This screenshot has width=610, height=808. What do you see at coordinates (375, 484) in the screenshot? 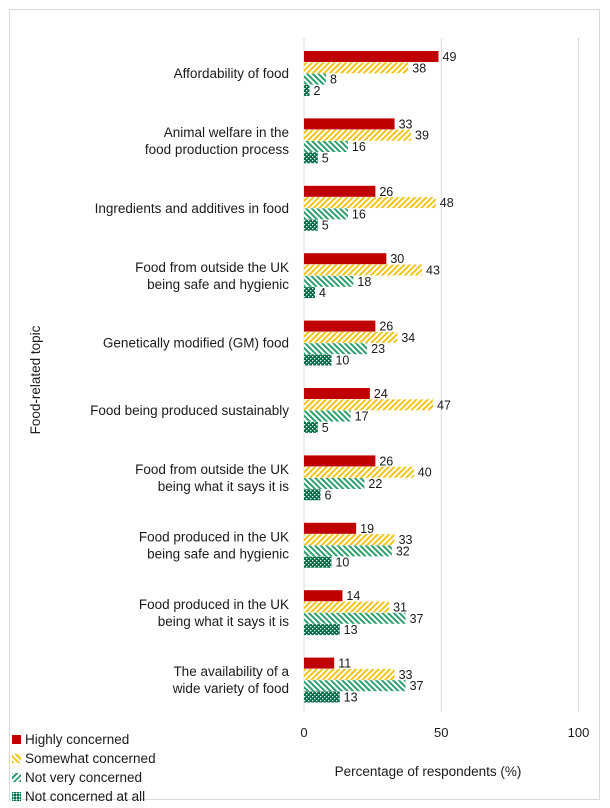
I see `value-label: 22` at bounding box center [375, 484].